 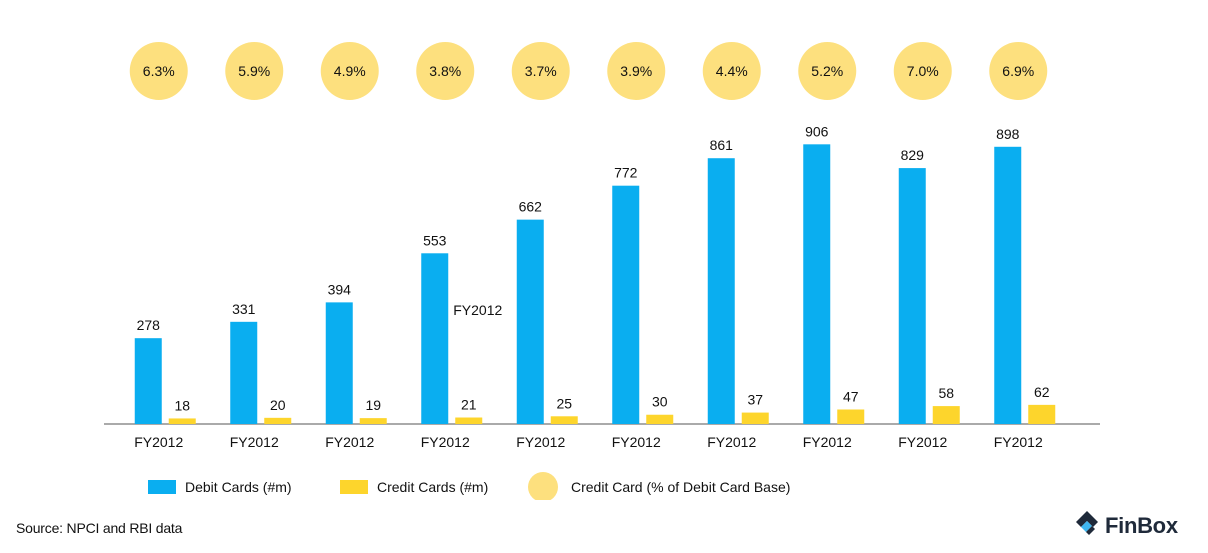 I want to click on percent-label: 4.9%, so click(x=350, y=71).